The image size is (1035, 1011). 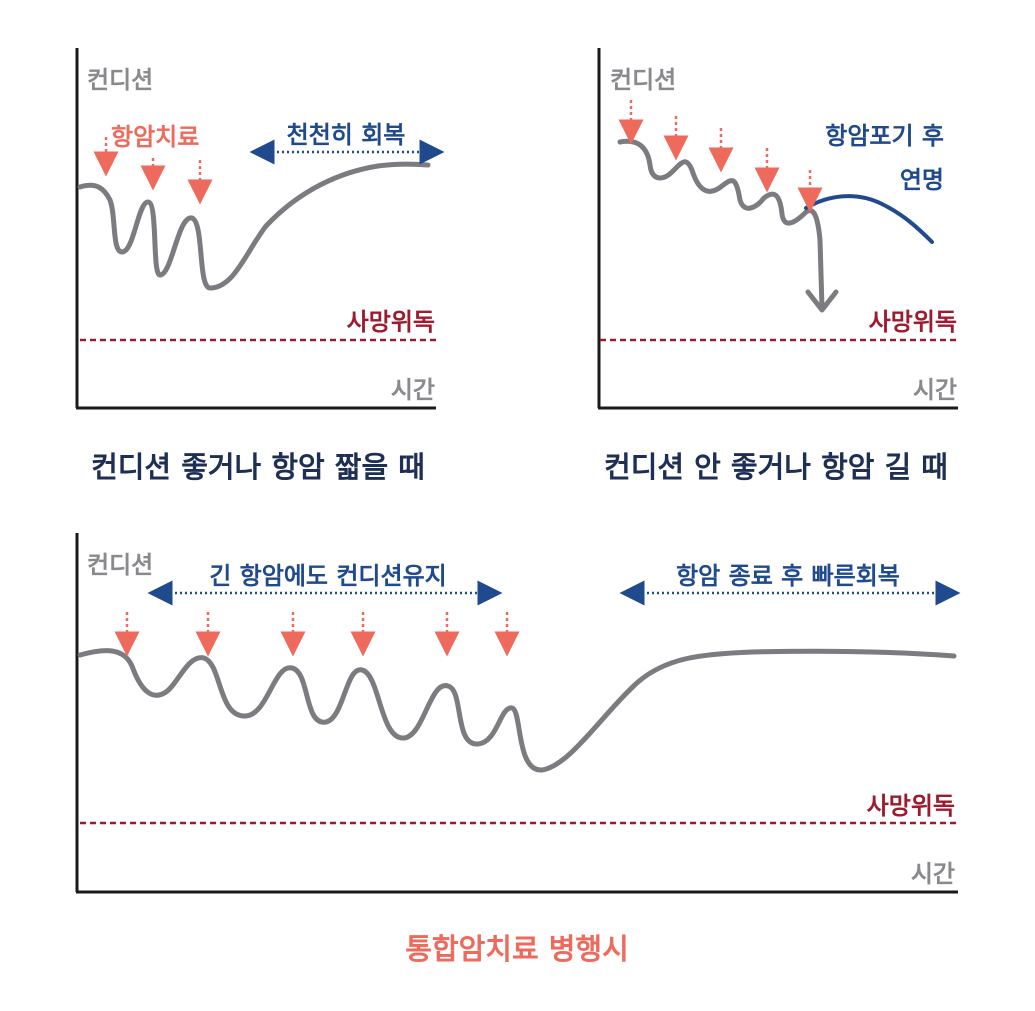 I want to click on decline-arrow-head, so click(x=822, y=301).